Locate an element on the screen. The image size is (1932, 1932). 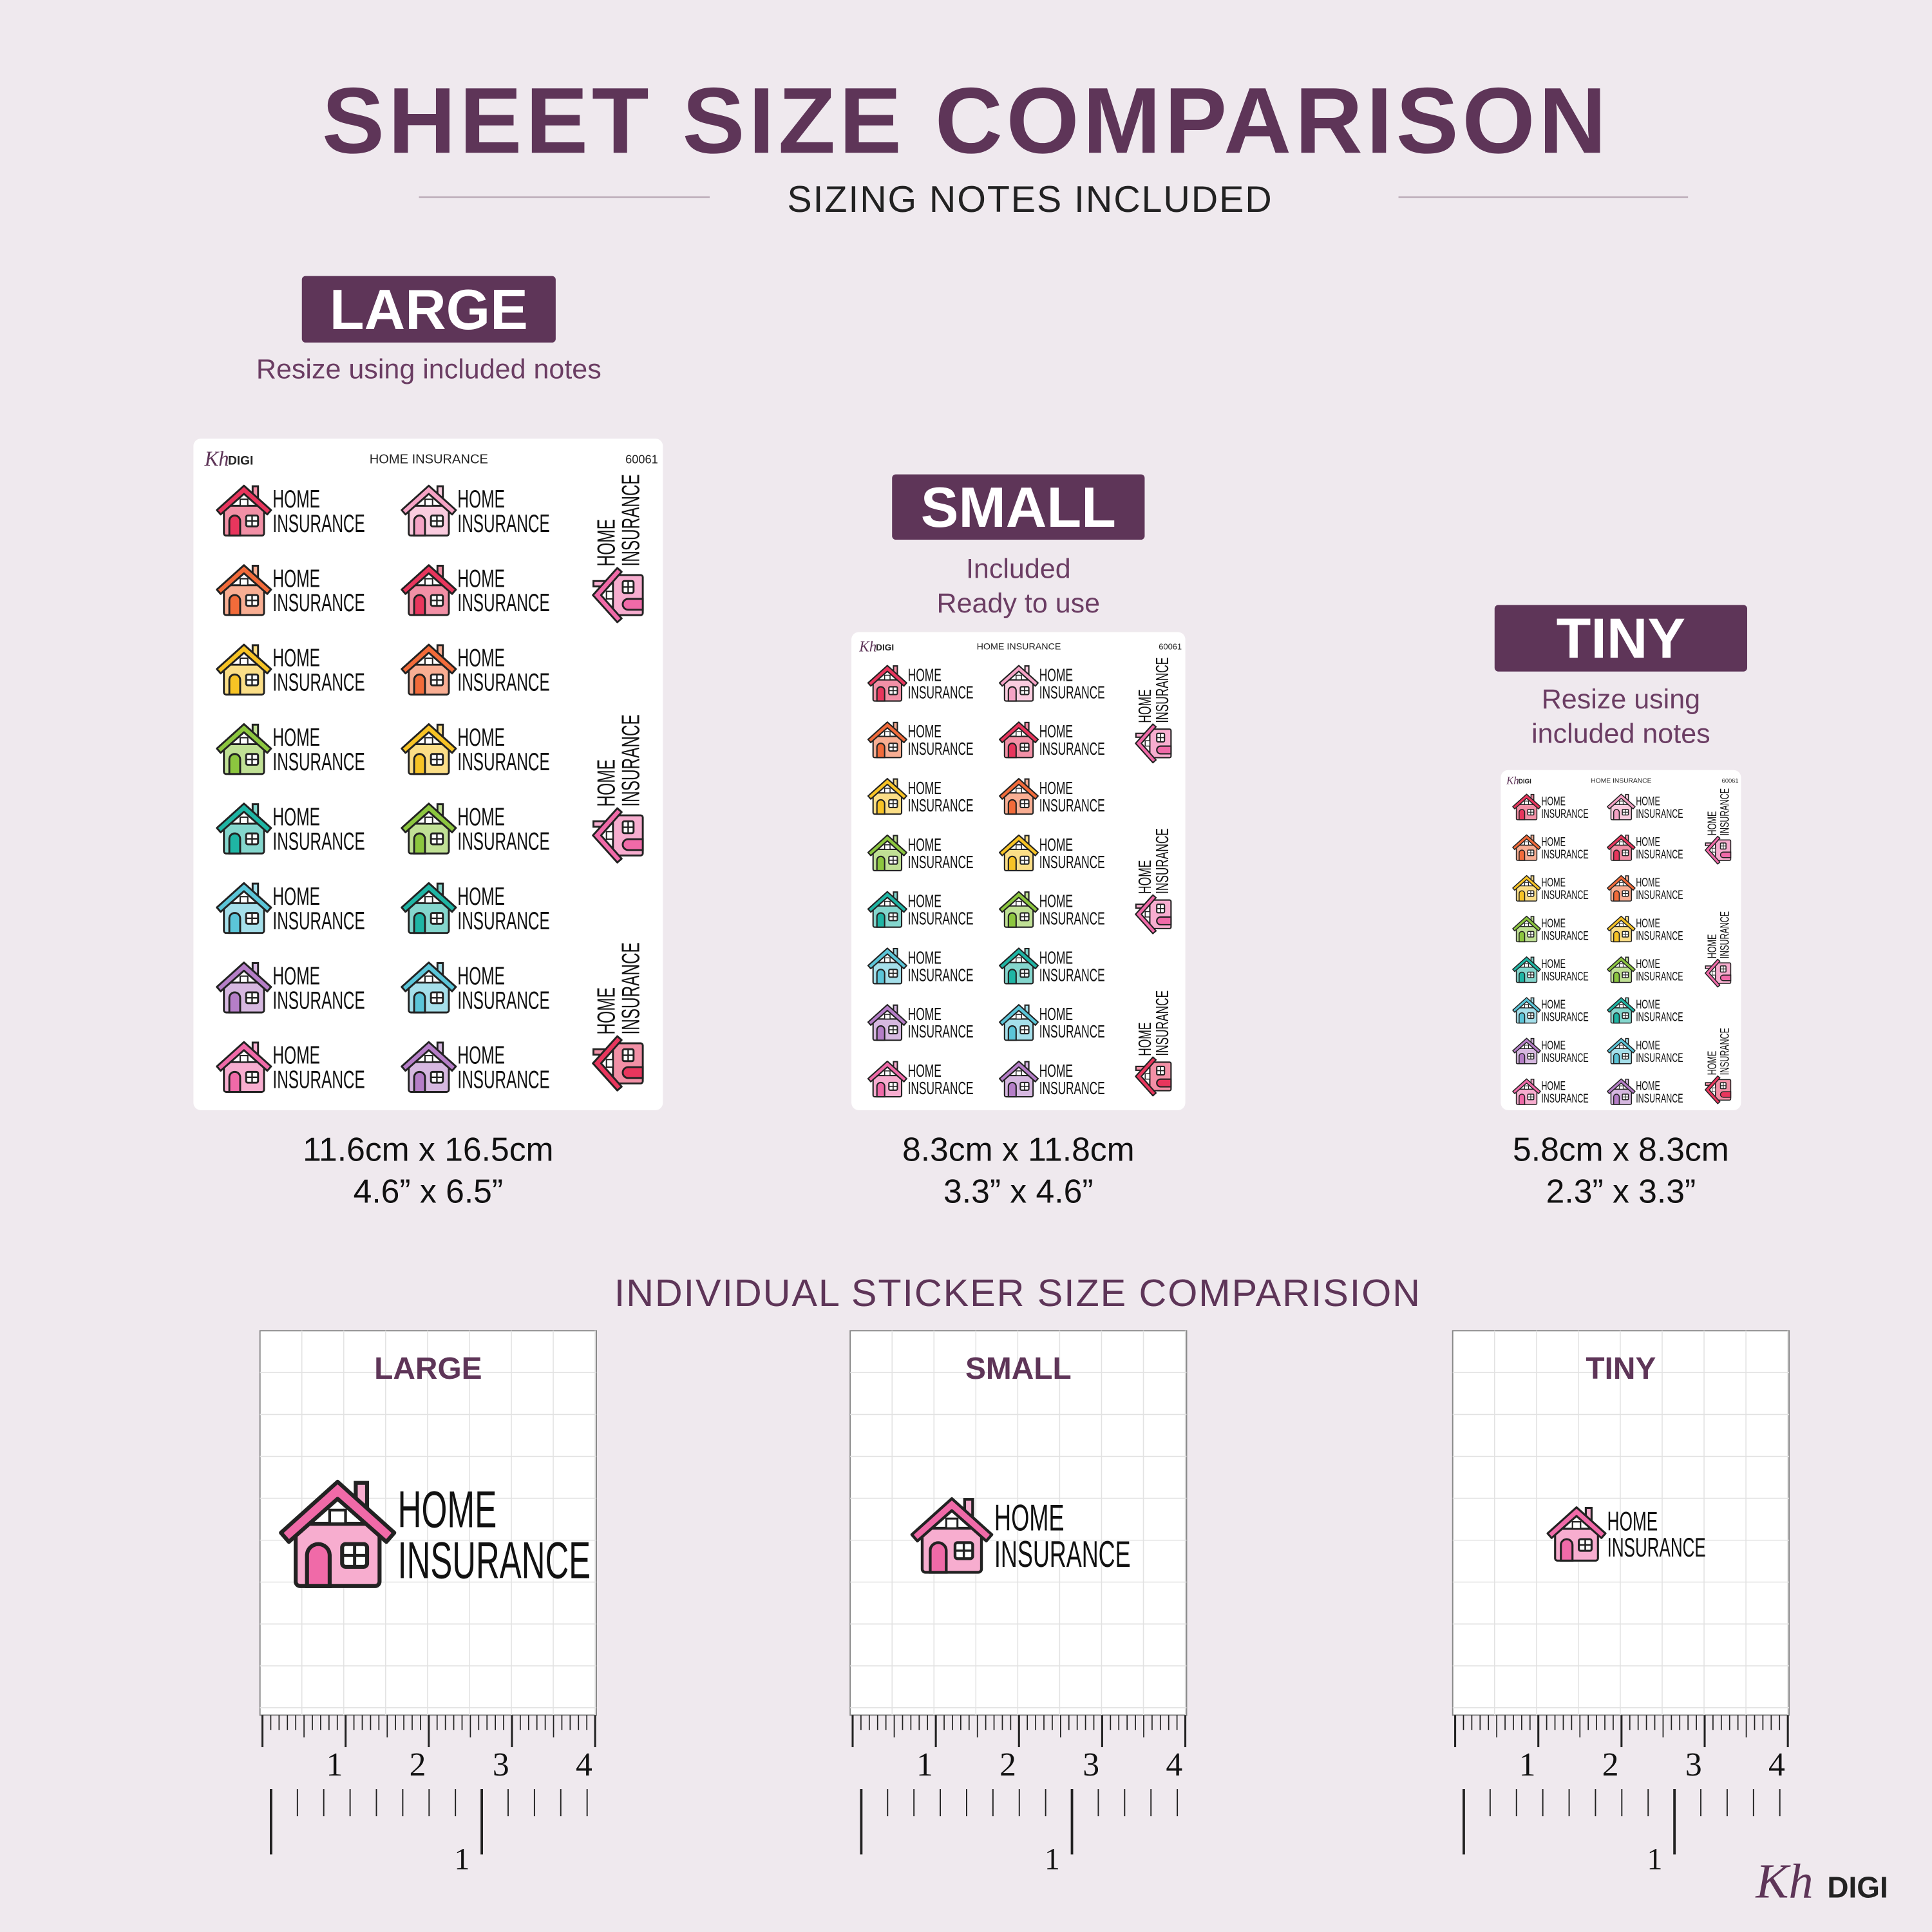
title: SHEET SIZE COMPARISON is located at coordinates (966, 120).